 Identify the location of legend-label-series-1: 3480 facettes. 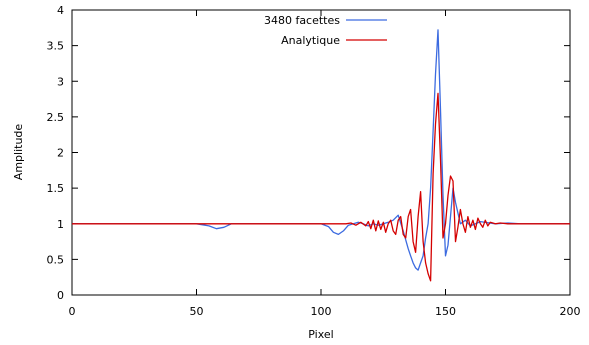
(302, 20).